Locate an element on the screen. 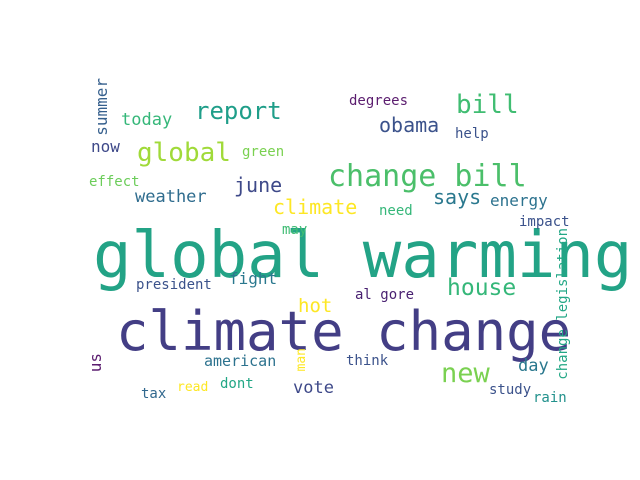 Image resolution: width=640 pixels, height=480 pixels. word-president: president is located at coordinates (174, 285).